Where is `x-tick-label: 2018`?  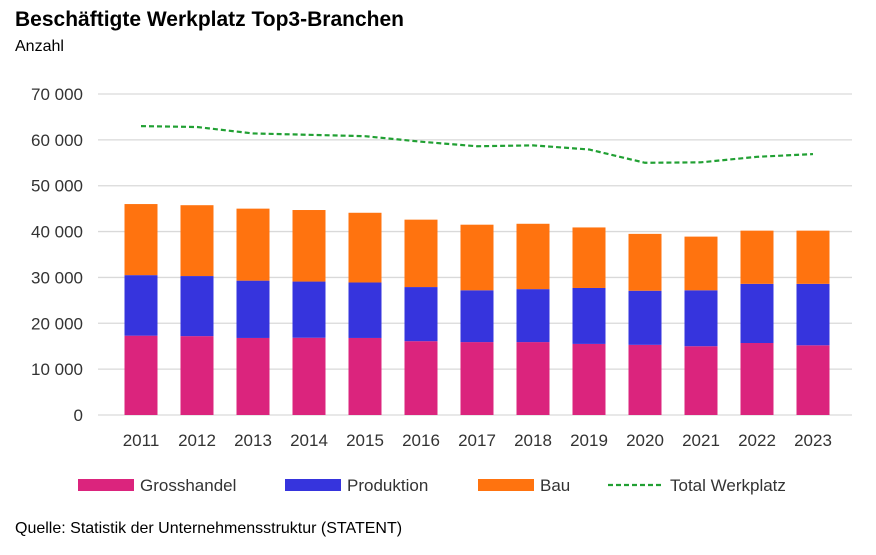 x-tick-label: 2018 is located at coordinates (533, 440).